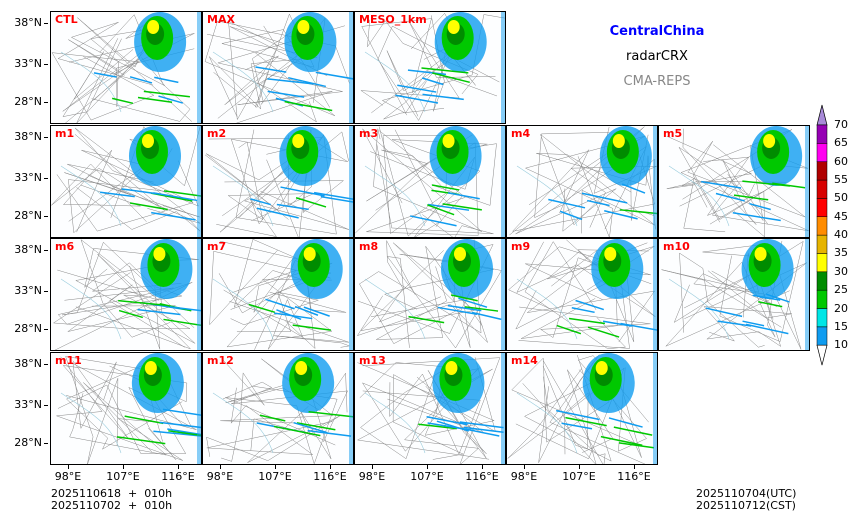  Describe the element at coordinates (841, 308) in the screenshot. I see `colorbar-label: 20` at that location.